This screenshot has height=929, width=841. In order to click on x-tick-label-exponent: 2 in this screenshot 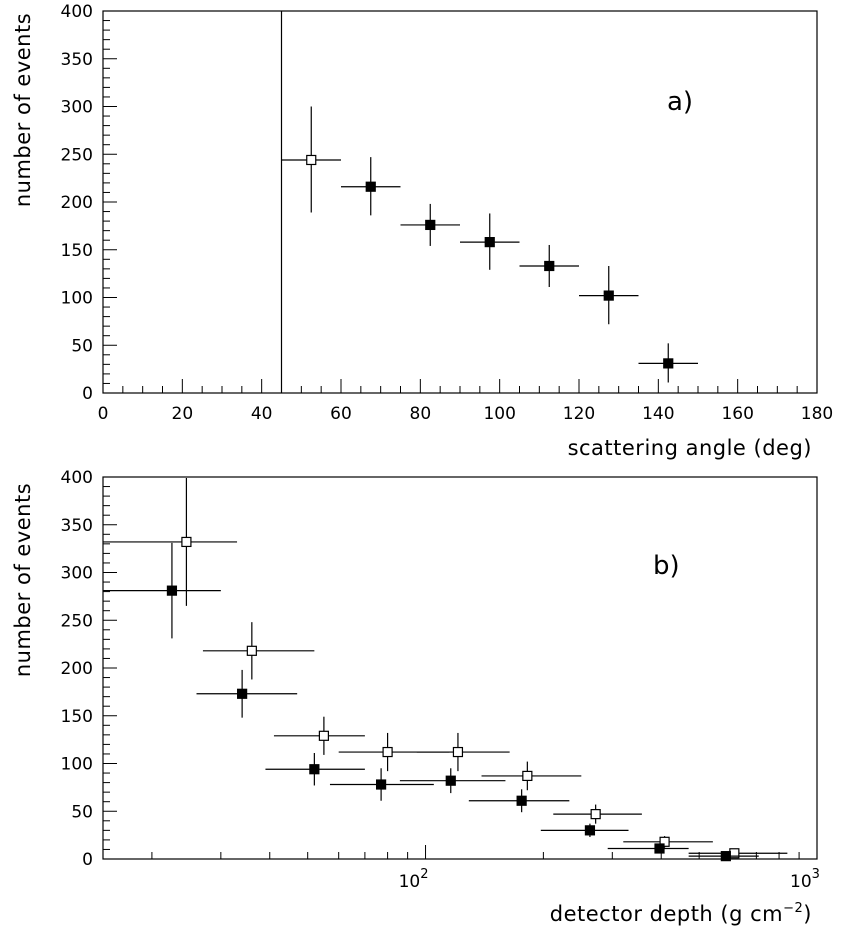, I will do `click(424, 874)`.